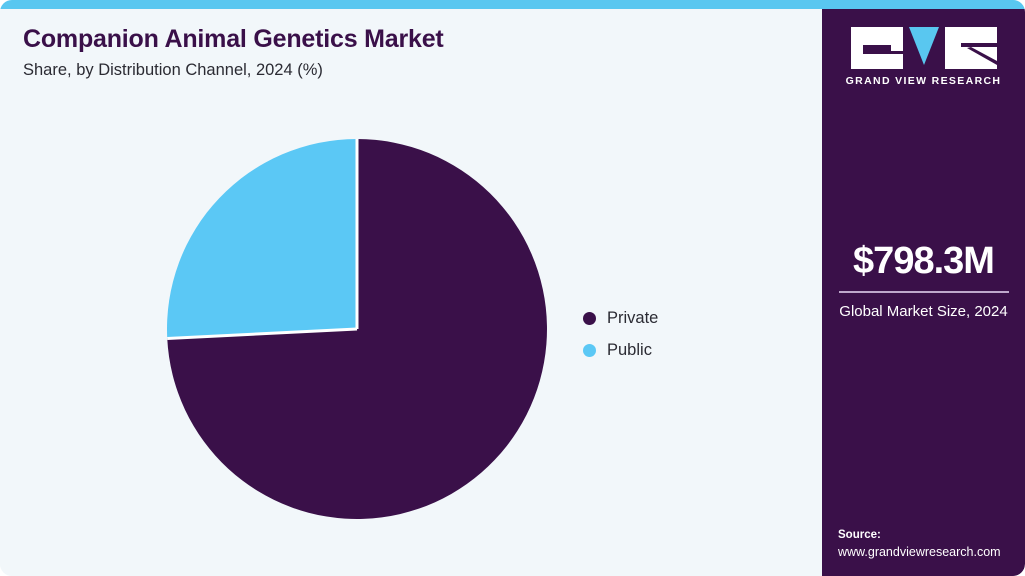 This screenshot has height=576, width=1025. I want to click on legend-label-private: Private, so click(633, 317).